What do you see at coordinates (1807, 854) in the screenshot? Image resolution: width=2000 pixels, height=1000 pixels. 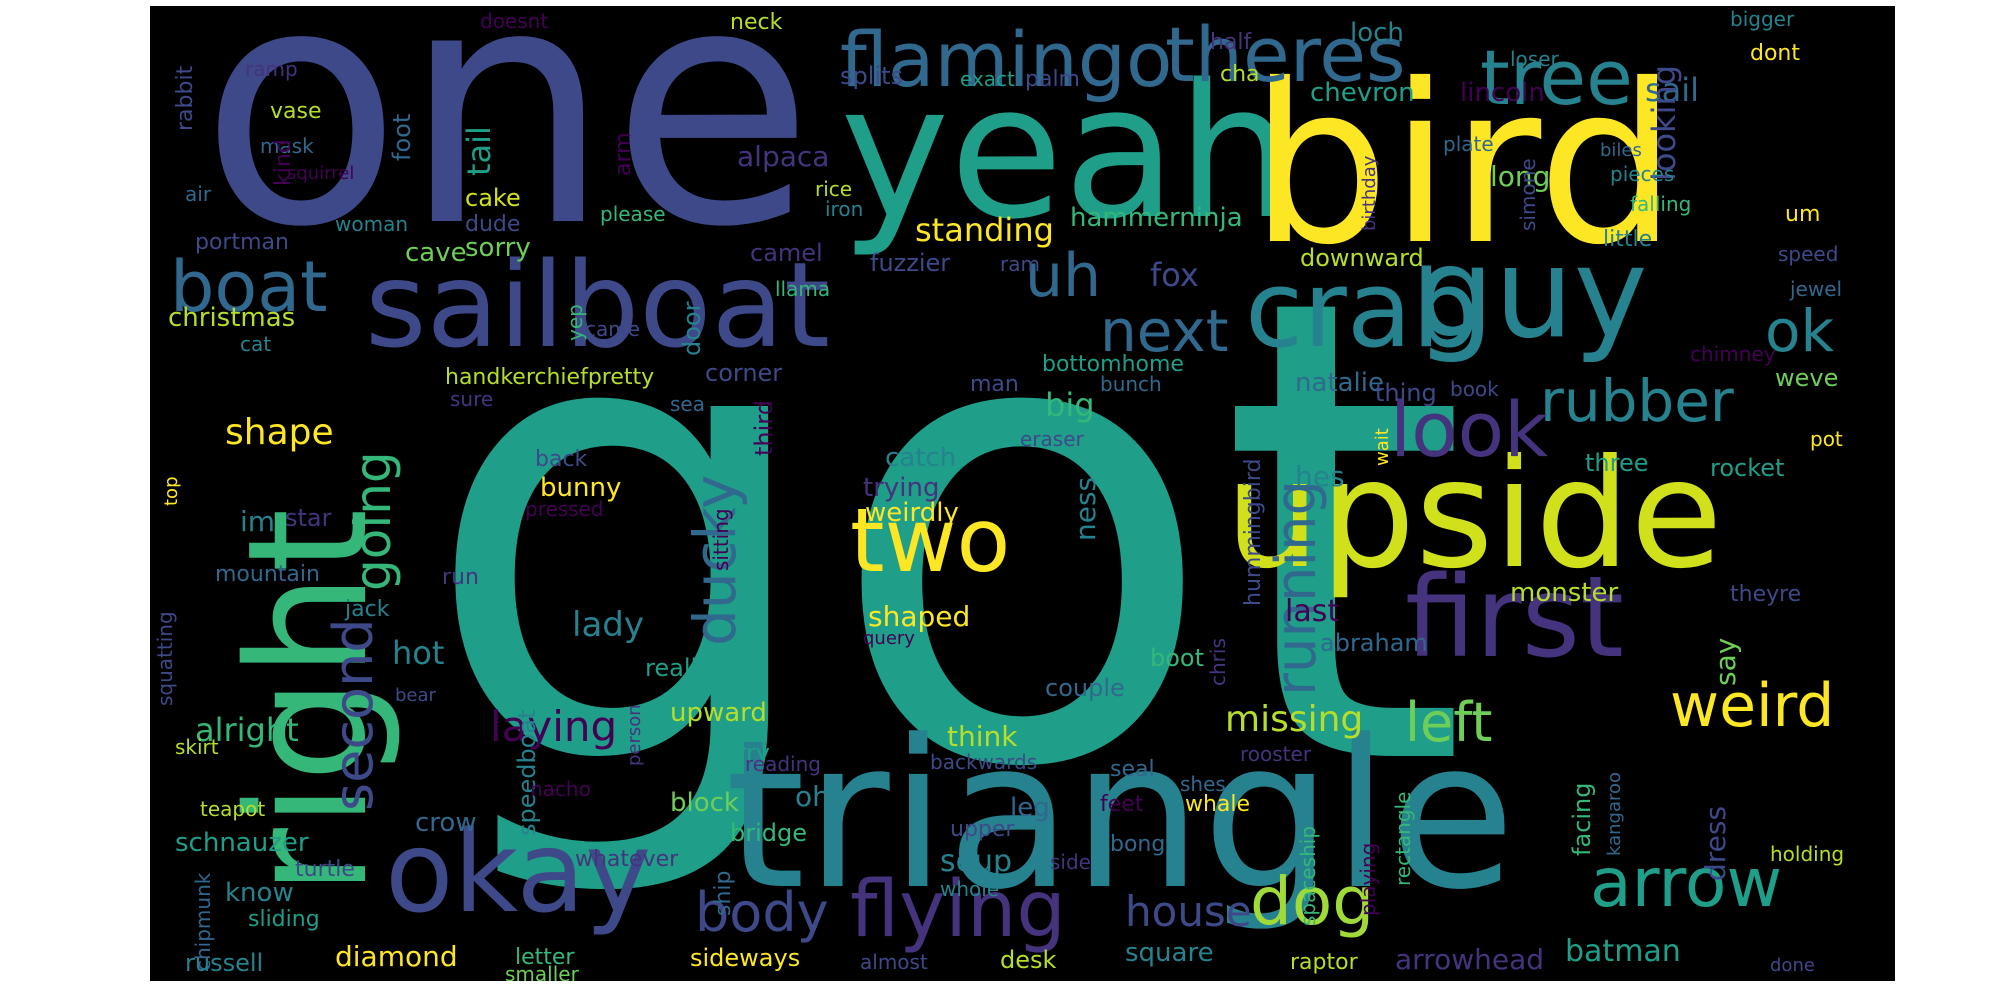 I see `word-holding: holding` at bounding box center [1807, 854].